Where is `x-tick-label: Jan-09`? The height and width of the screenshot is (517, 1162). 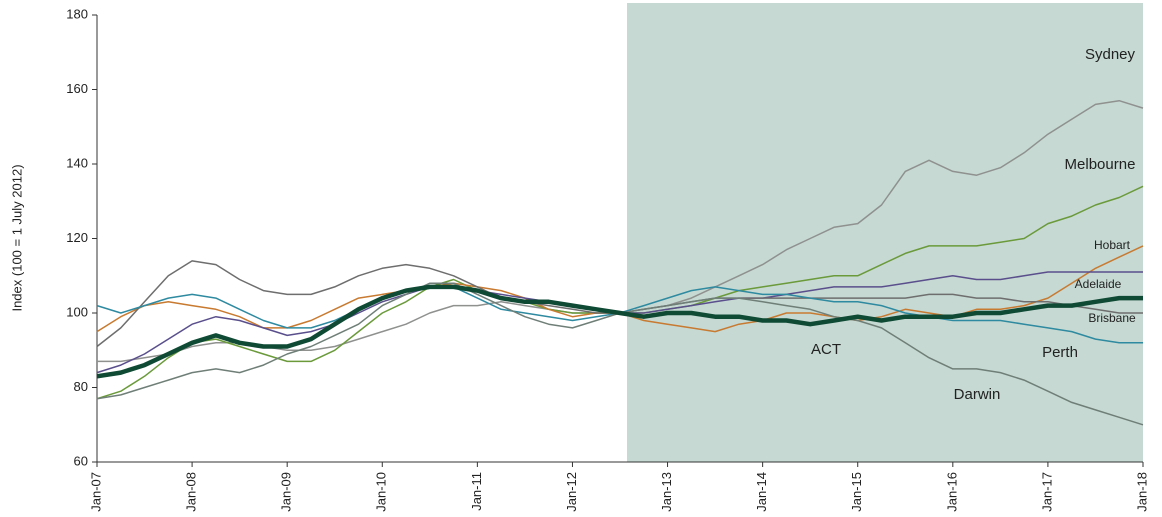
x-tick-label: Jan-09 is located at coordinates (286, 492).